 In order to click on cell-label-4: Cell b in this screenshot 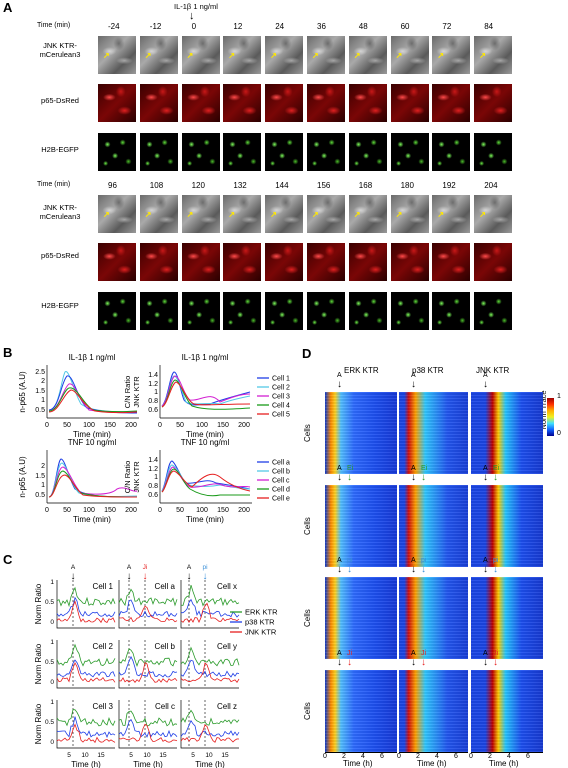, I will do `click(165, 646)`.